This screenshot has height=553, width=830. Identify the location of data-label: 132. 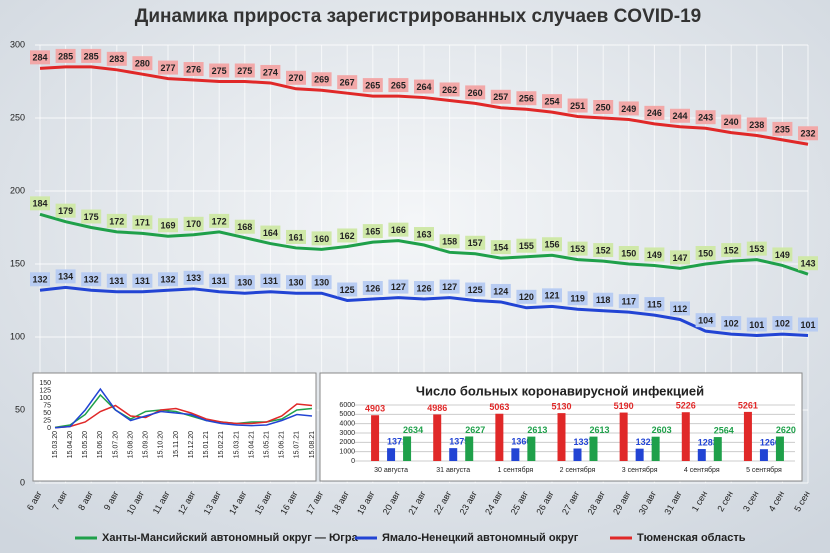
(39, 280).